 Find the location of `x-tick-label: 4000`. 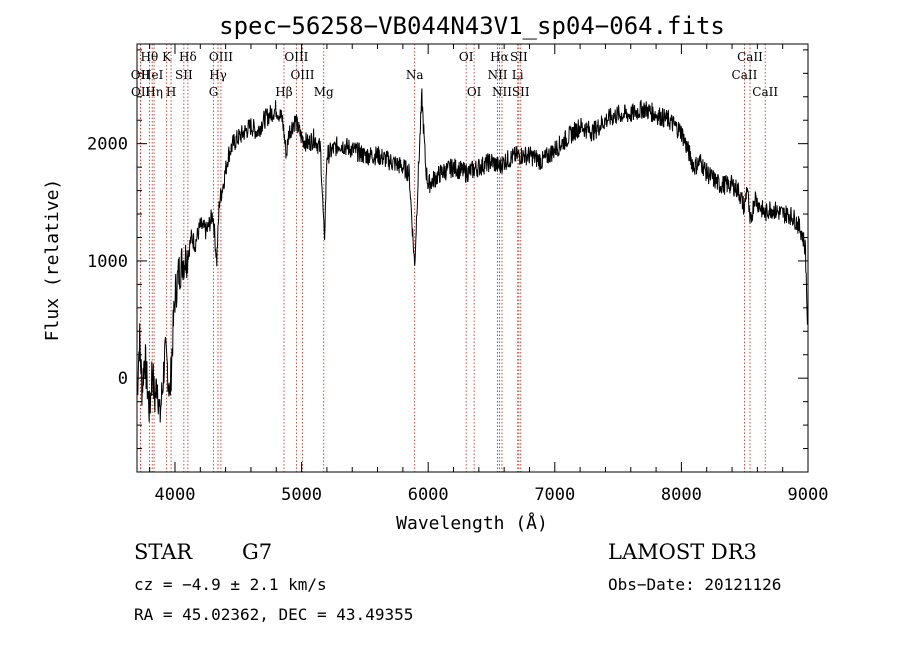

x-tick-label: 4000 is located at coordinates (175, 495).